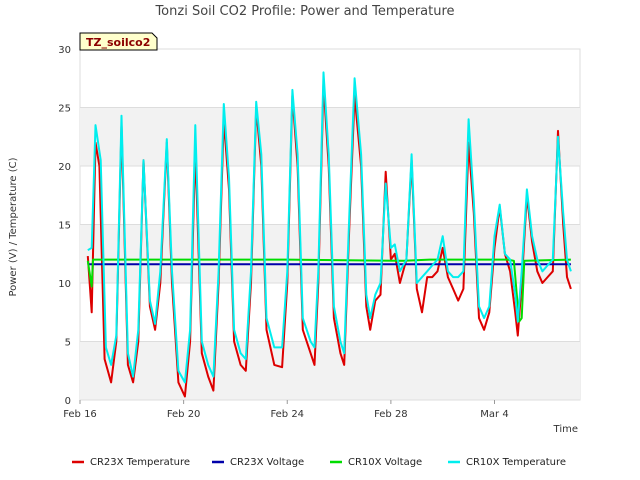 The image size is (640, 480). Describe the element at coordinates (64, 167) in the screenshot. I see `y-tick-label: 20` at that location.